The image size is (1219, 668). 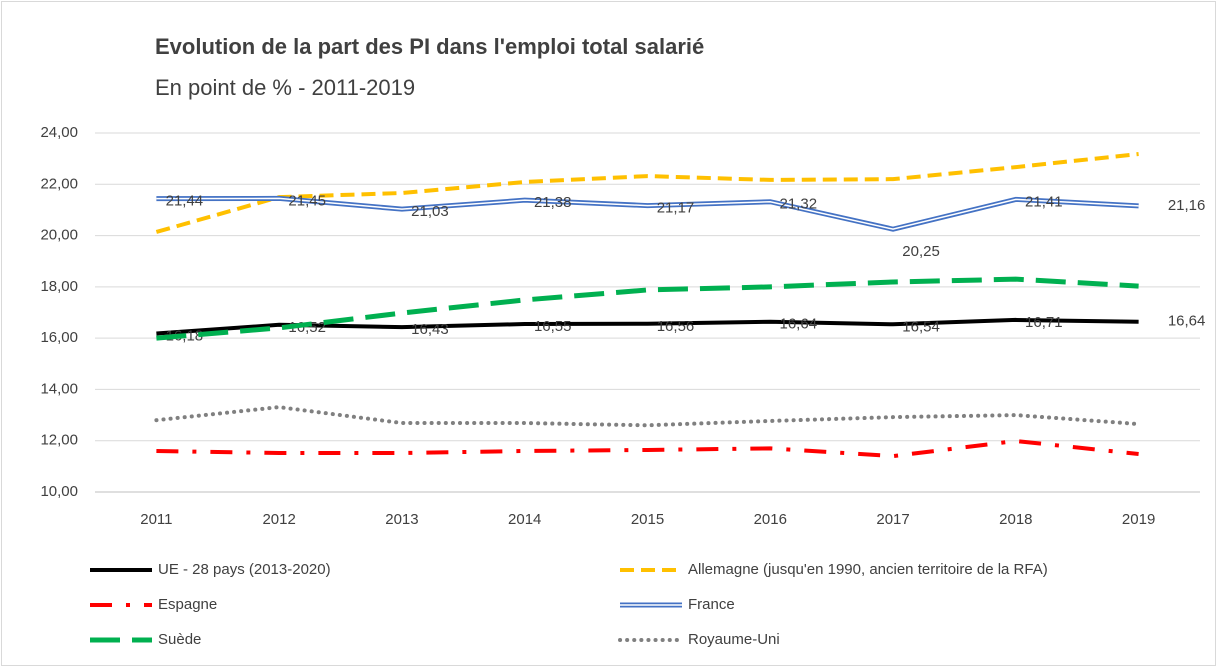 What do you see at coordinates (524, 519) in the screenshot?
I see `x-tick-label: 2014` at bounding box center [524, 519].